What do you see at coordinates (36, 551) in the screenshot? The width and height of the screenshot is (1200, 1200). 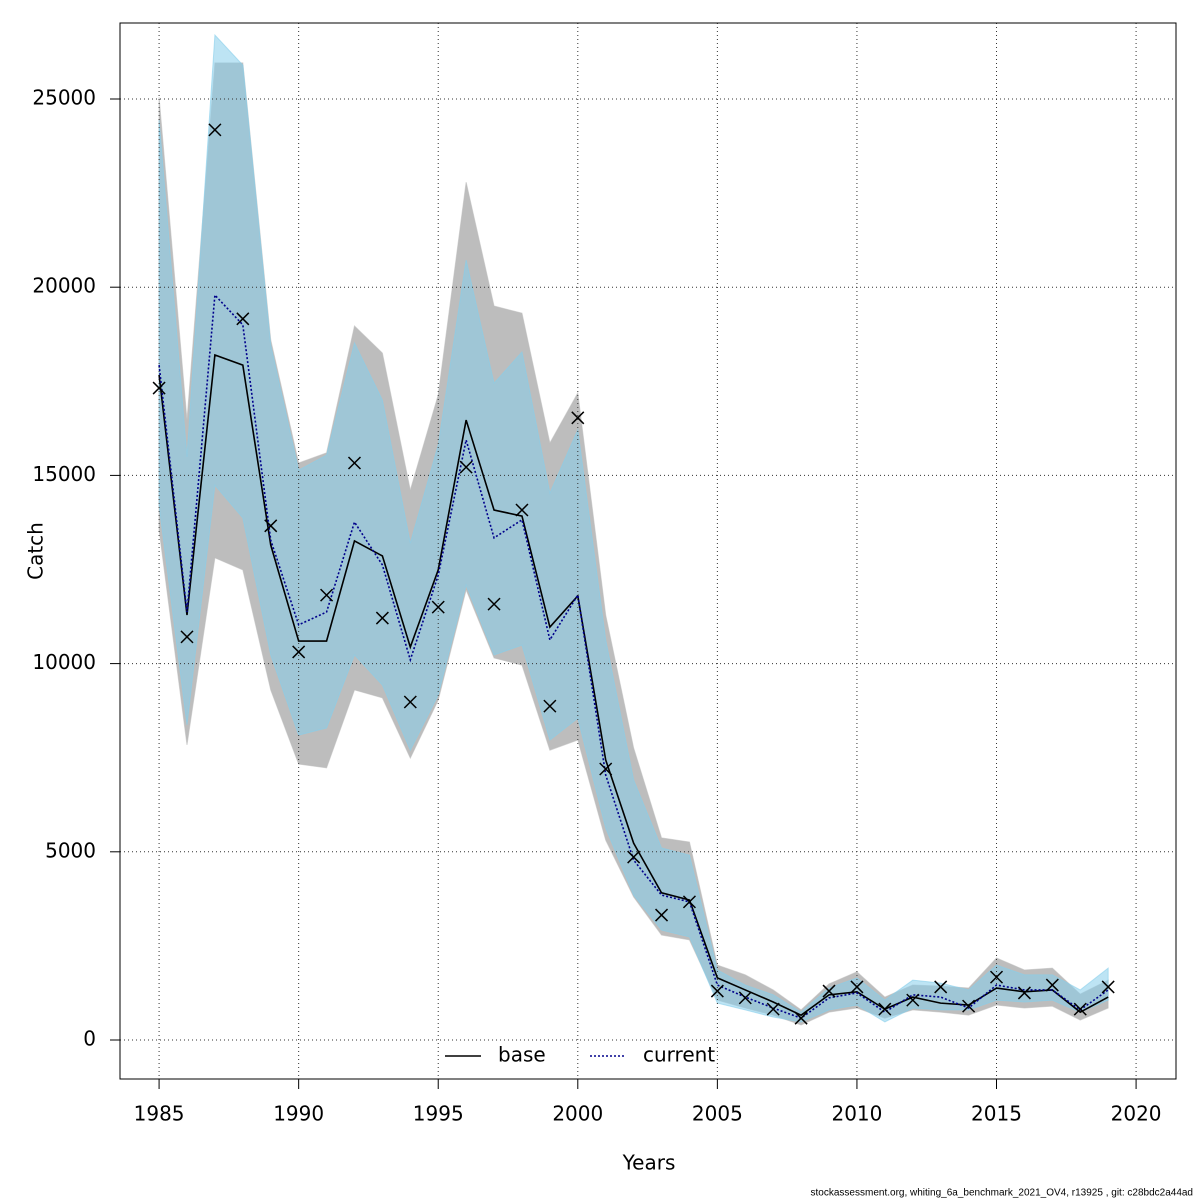 I see `y-axis-label: Catch` at bounding box center [36, 551].